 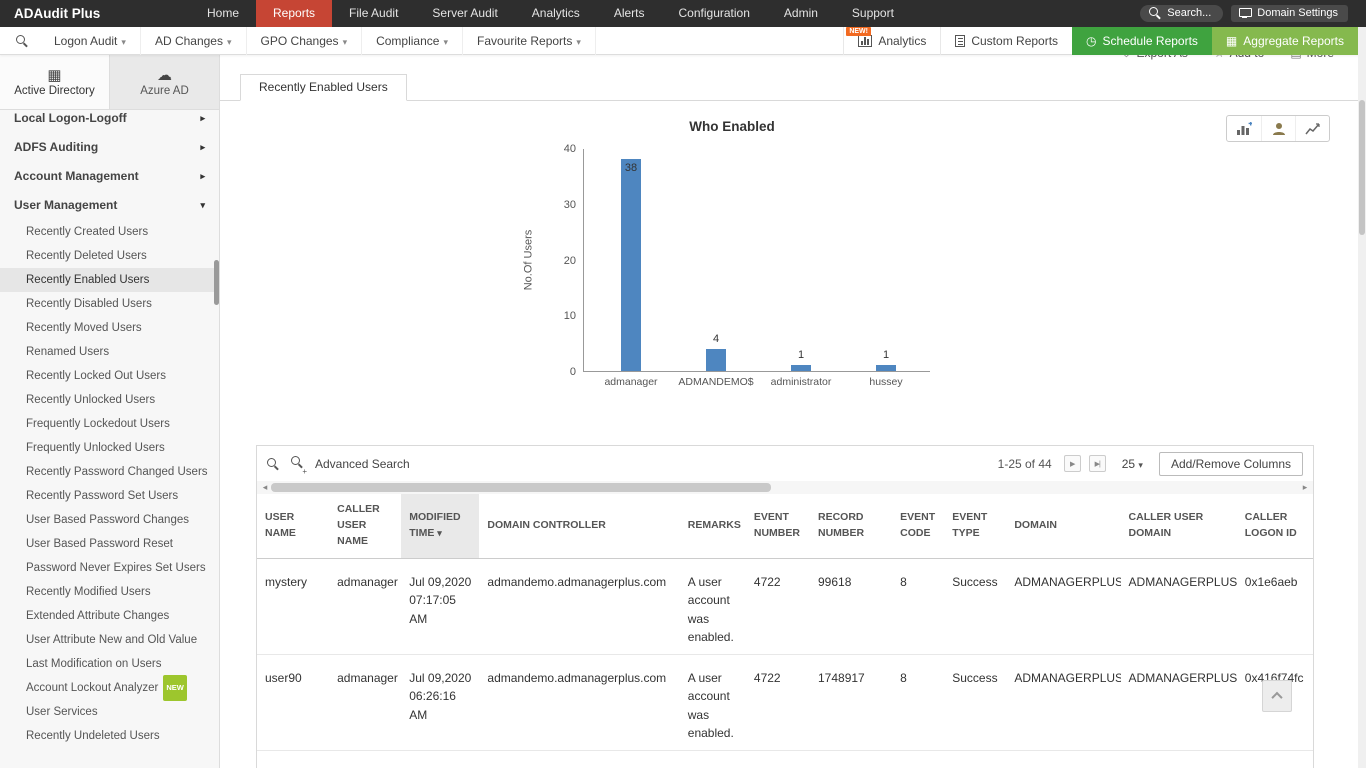 I want to click on menu-compliance: Compliance ▾, so click(x=412, y=40).